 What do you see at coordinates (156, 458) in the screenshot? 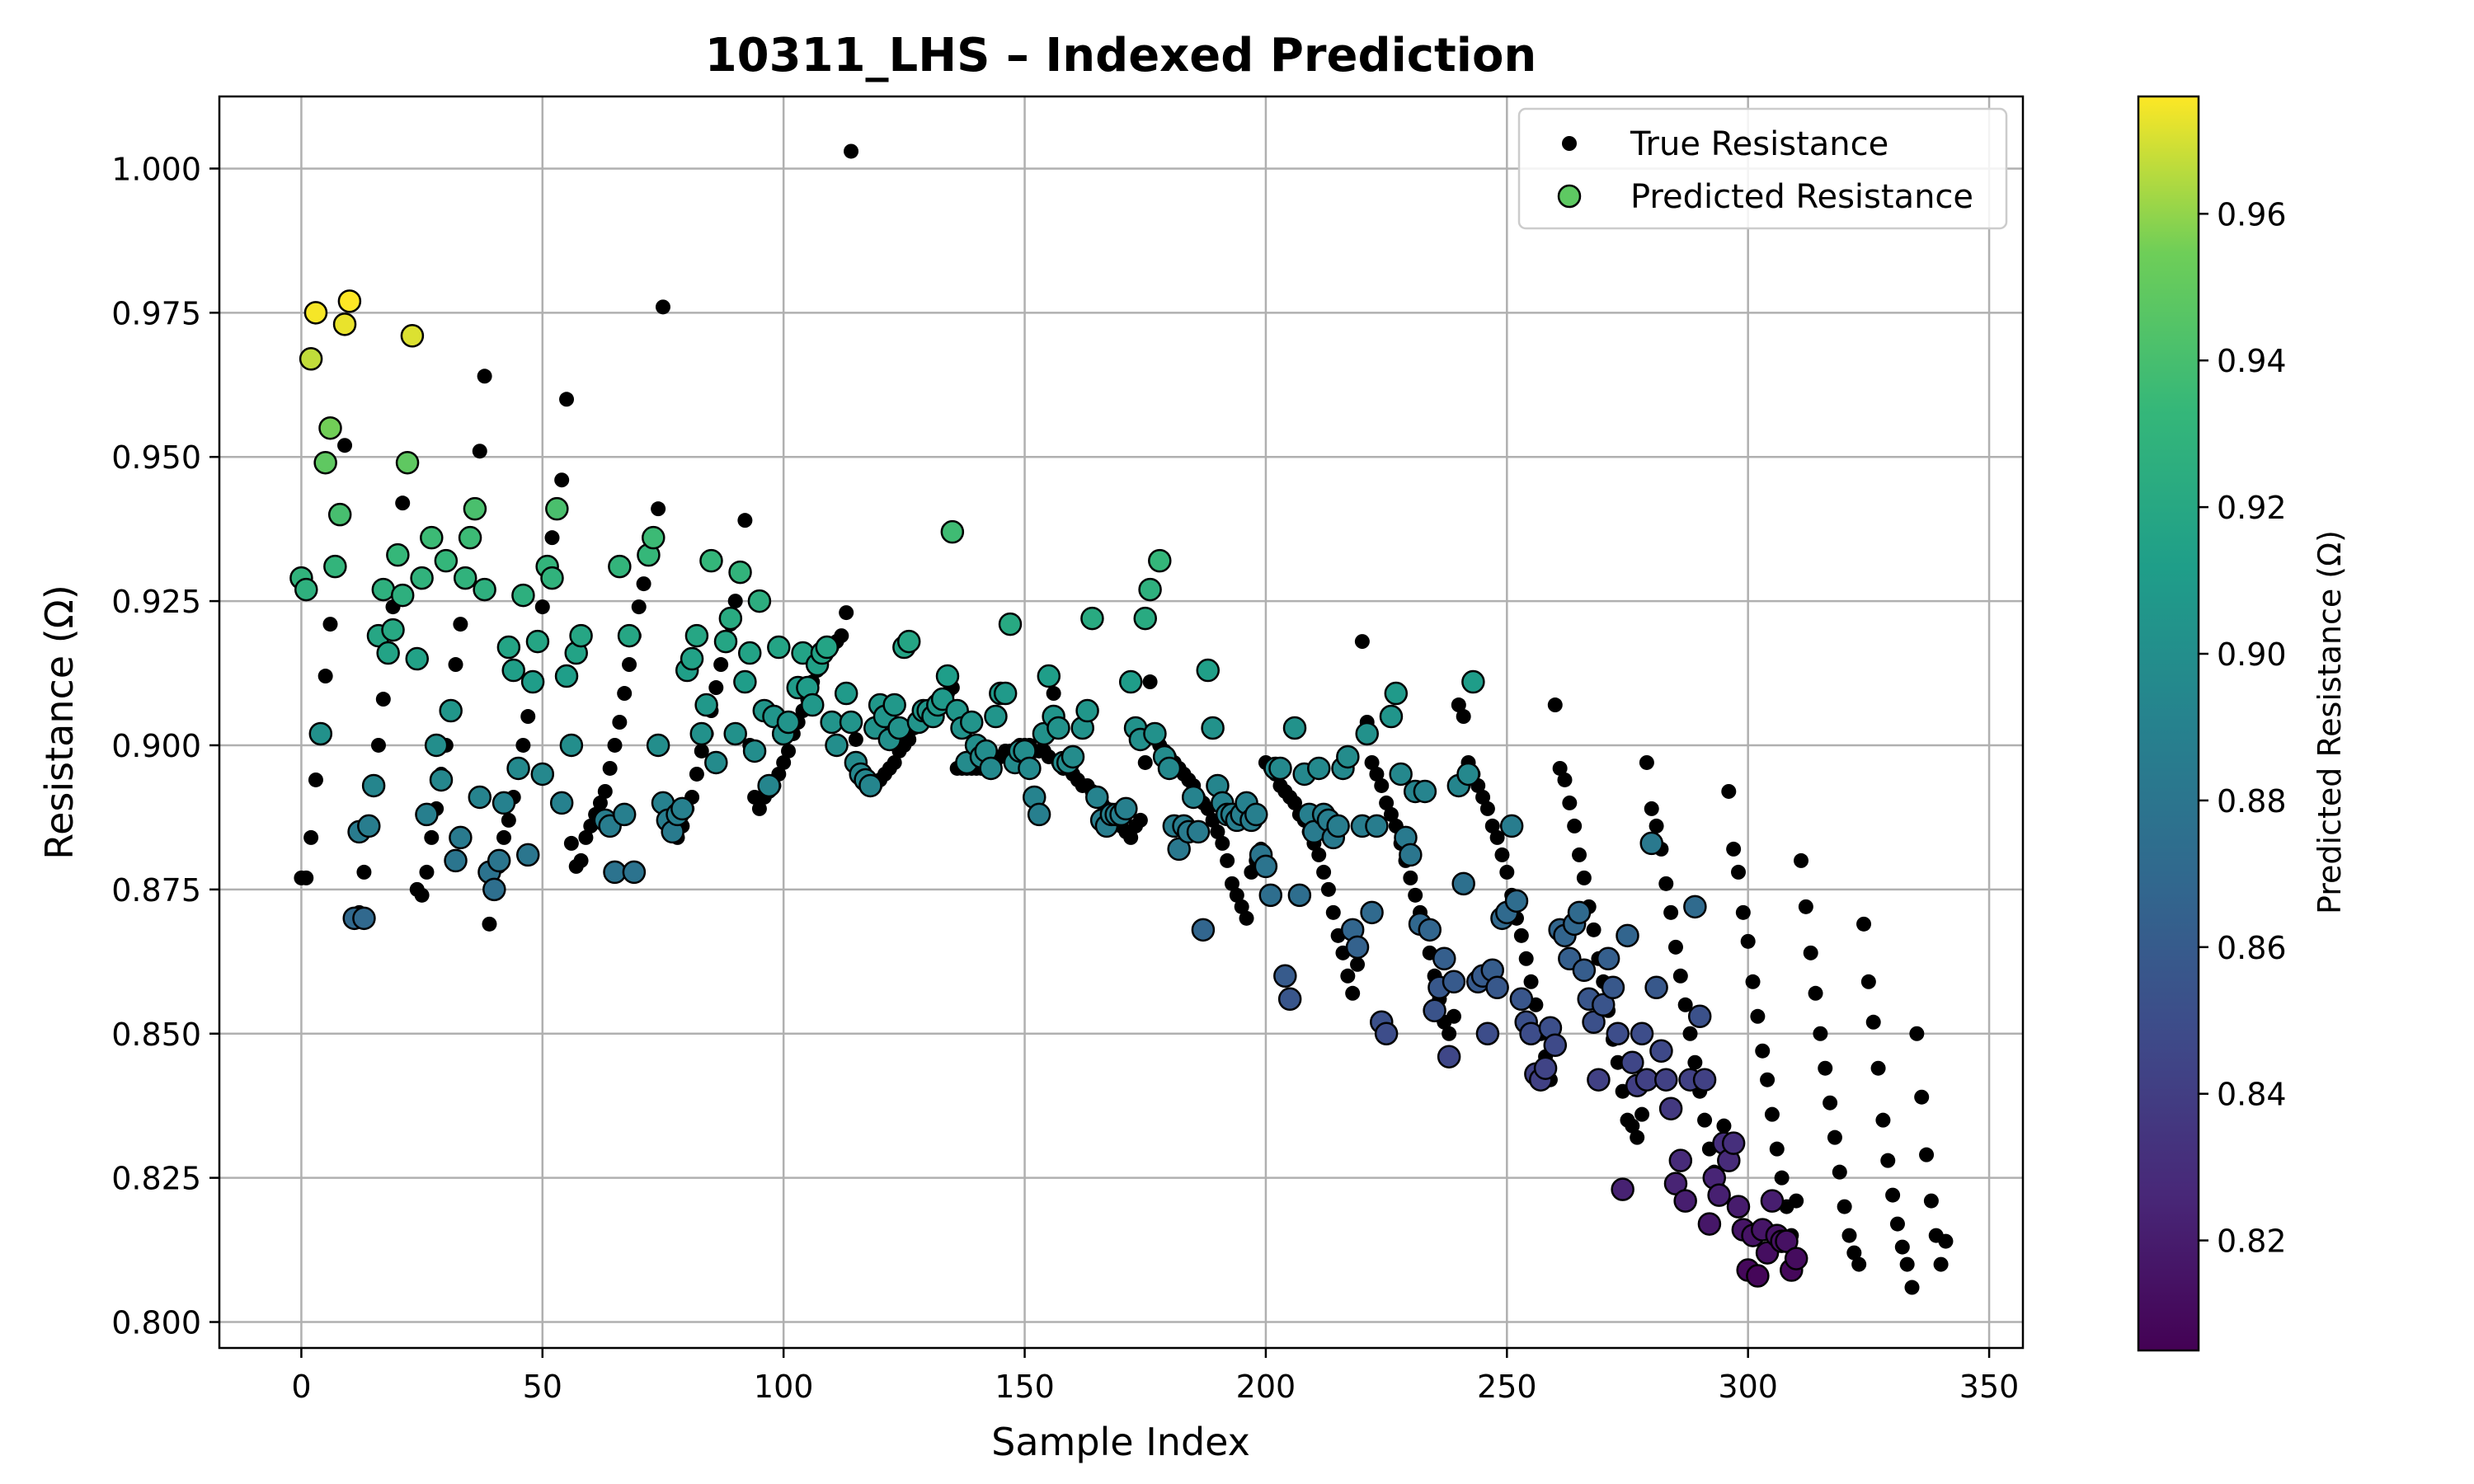
I see `y-tick-label: 0.950` at bounding box center [156, 458].